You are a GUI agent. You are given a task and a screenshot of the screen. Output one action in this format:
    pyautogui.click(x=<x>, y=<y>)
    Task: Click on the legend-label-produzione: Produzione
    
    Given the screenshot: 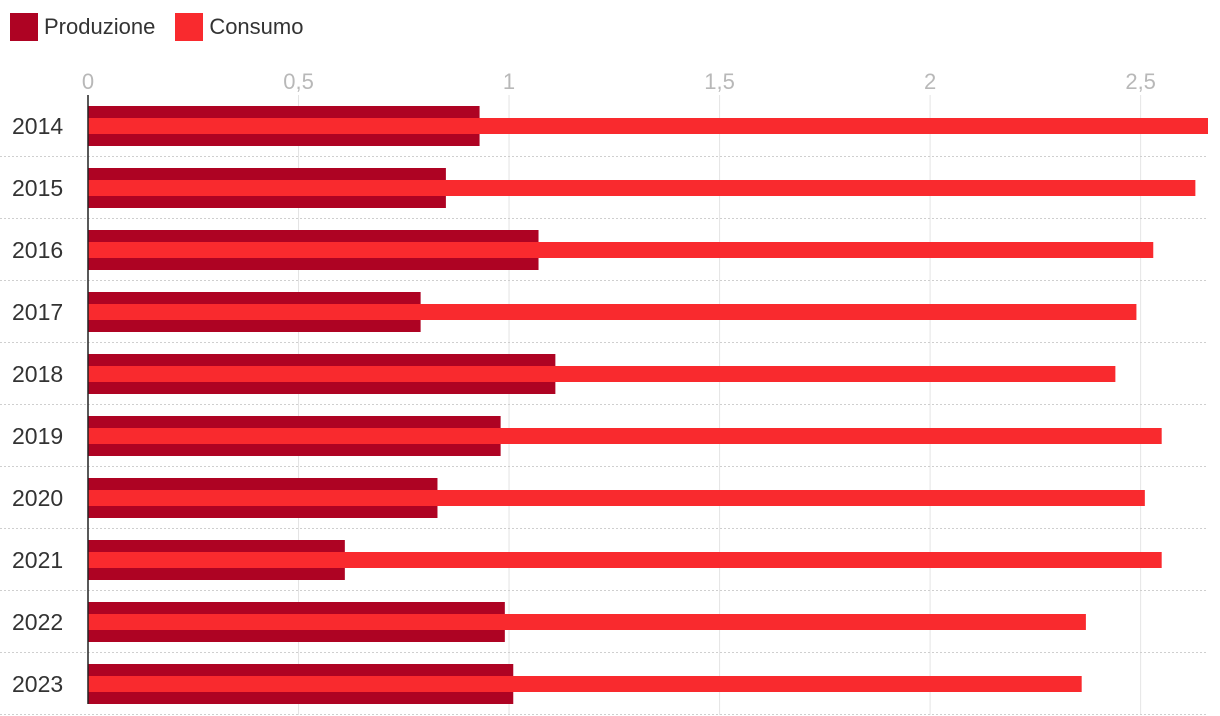 What is the action you would take?
    pyautogui.click(x=100, y=26)
    